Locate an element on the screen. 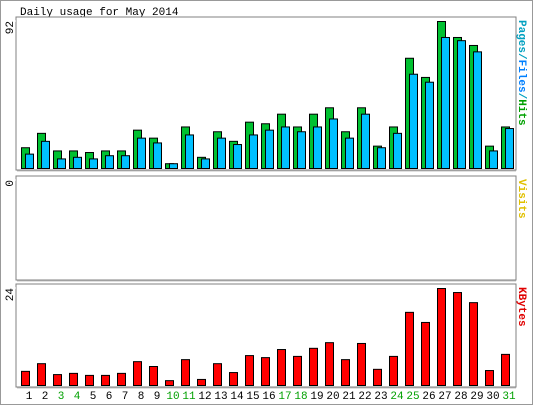 This screenshot has width=533, height=405. x-tick-label: 9 is located at coordinates (157, 397).